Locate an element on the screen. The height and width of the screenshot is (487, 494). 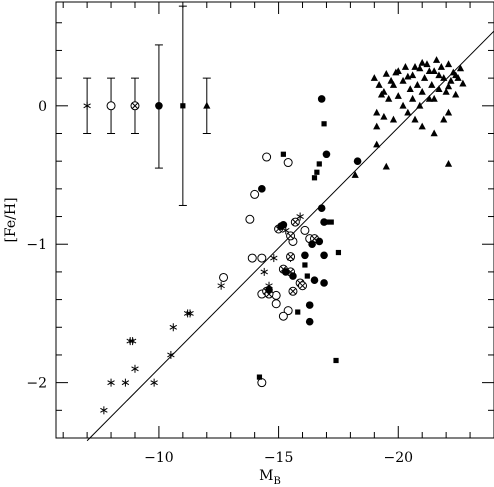
y-tick-label: 0 is located at coordinates (42, 107).